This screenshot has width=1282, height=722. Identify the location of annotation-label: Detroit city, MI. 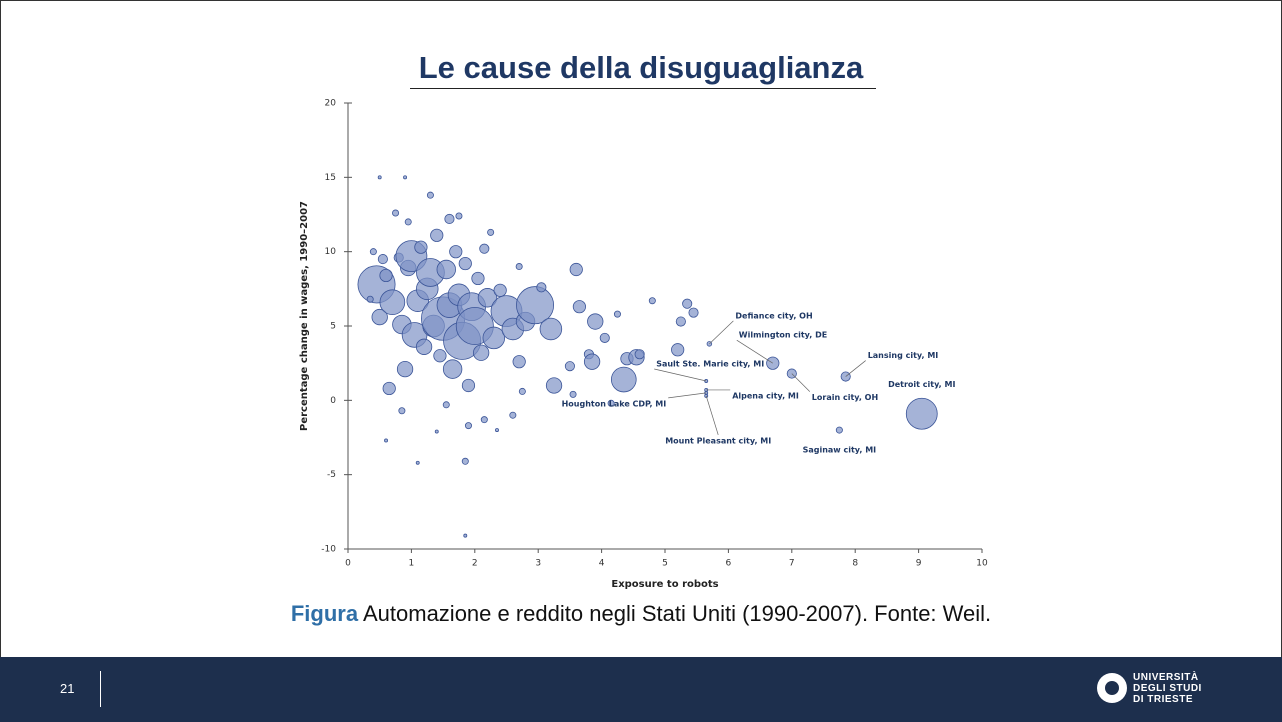
(921, 384).